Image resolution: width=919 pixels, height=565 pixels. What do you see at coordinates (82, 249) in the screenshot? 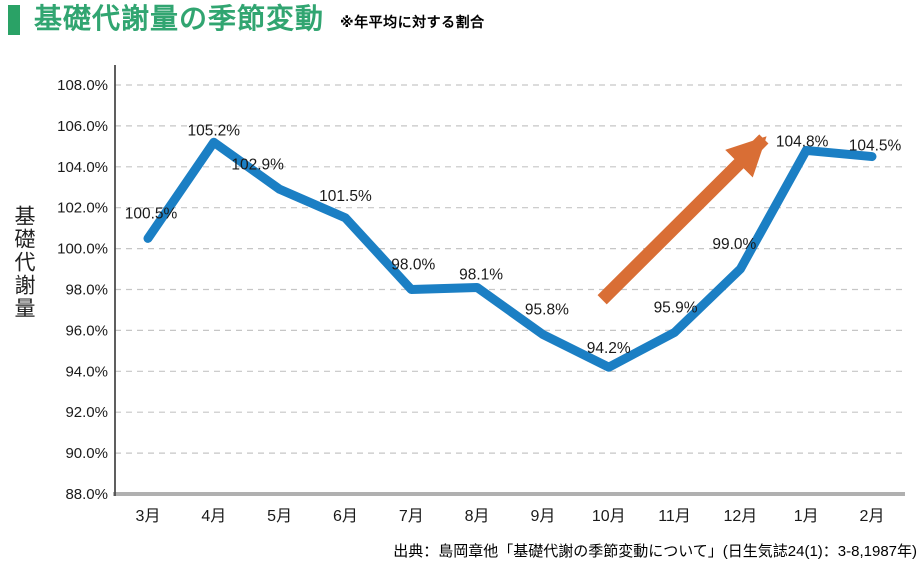
I see `y-tick-label: 100.0%` at bounding box center [82, 249].